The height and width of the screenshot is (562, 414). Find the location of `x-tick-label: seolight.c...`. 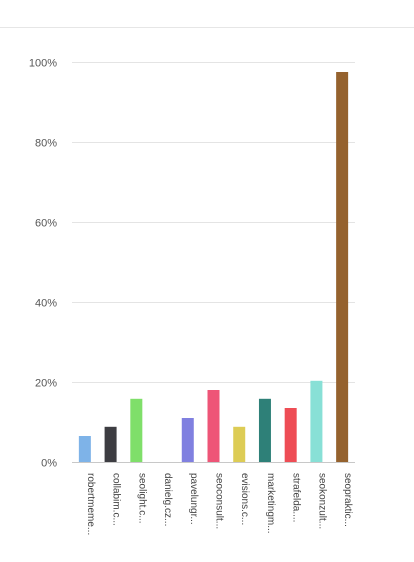

x-tick-label: seolight.c... is located at coordinates (141, 498).